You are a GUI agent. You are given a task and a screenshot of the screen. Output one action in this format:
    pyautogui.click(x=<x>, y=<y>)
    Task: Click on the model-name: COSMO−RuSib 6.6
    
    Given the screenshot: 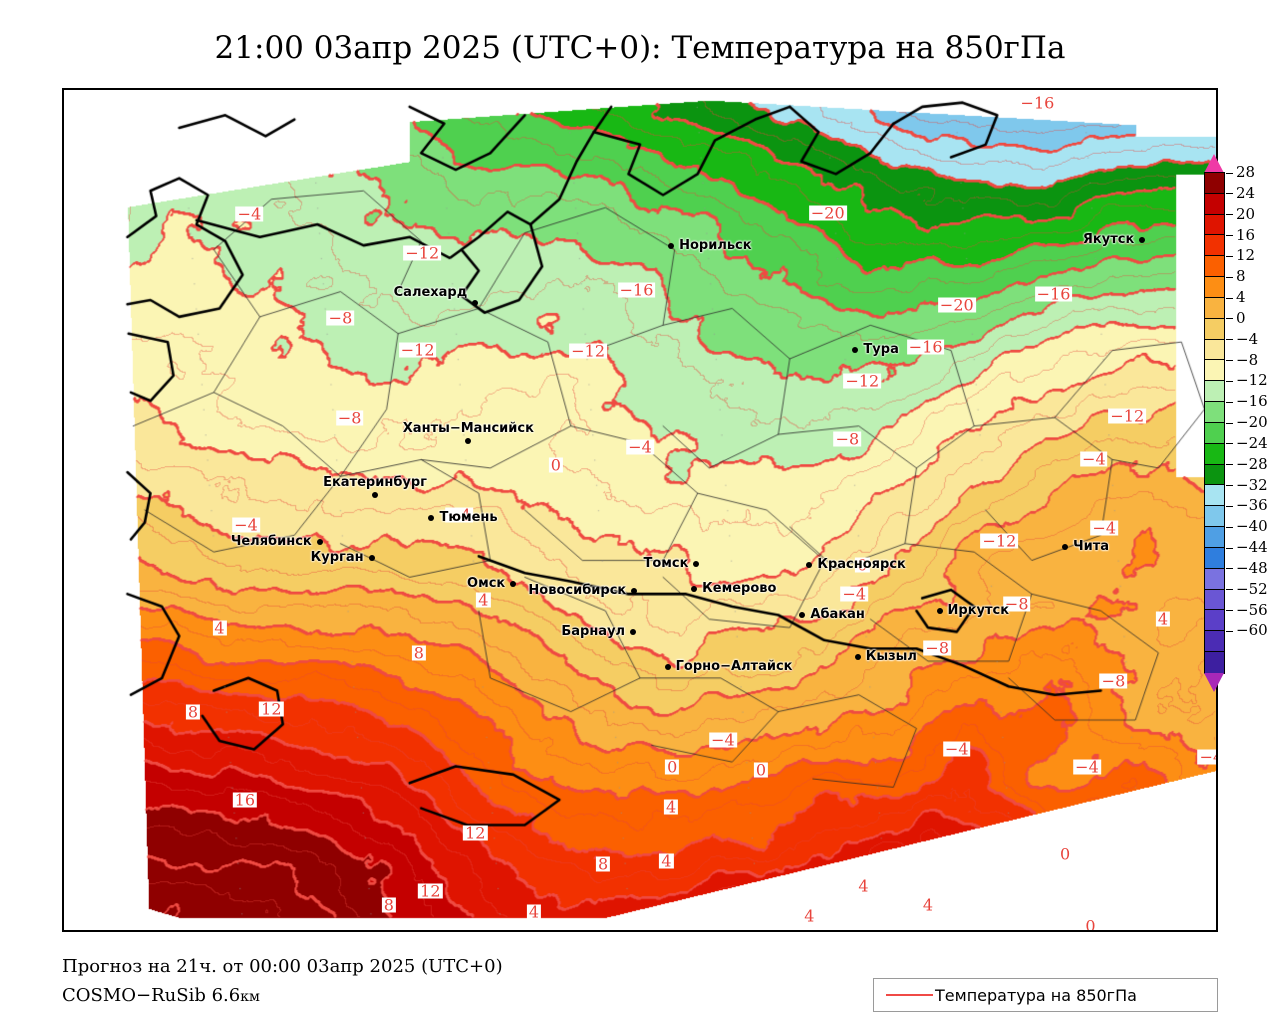 What is the action you would take?
    pyautogui.click(x=151, y=995)
    